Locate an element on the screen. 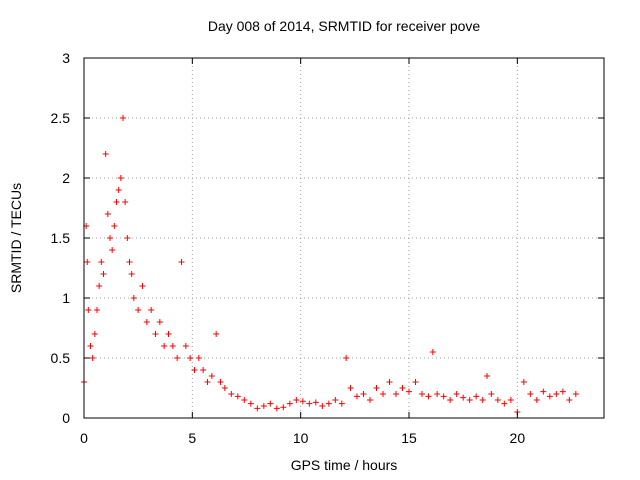 The image size is (640, 480). y-tick-label: 1 is located at coordinates (66, 298).